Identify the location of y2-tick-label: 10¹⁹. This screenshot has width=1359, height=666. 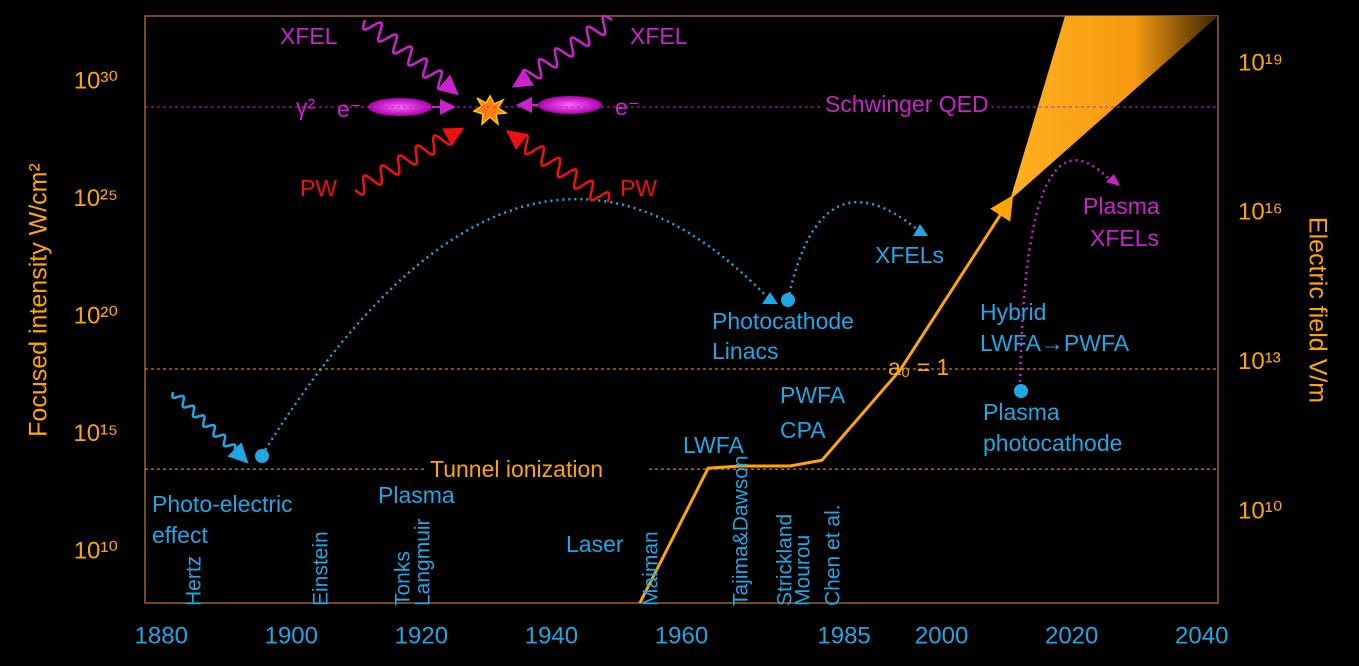
(1260, 62).